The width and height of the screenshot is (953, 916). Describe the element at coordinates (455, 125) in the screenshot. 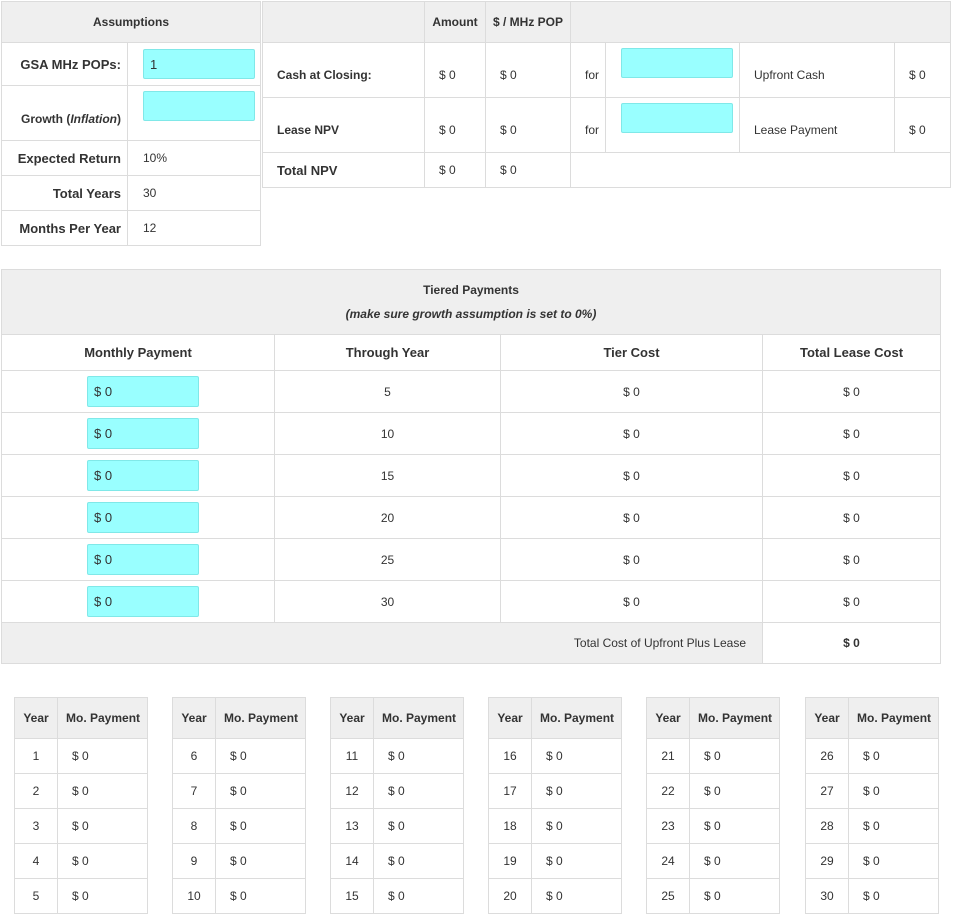

I see `lease-amount: $ 0` at that location.